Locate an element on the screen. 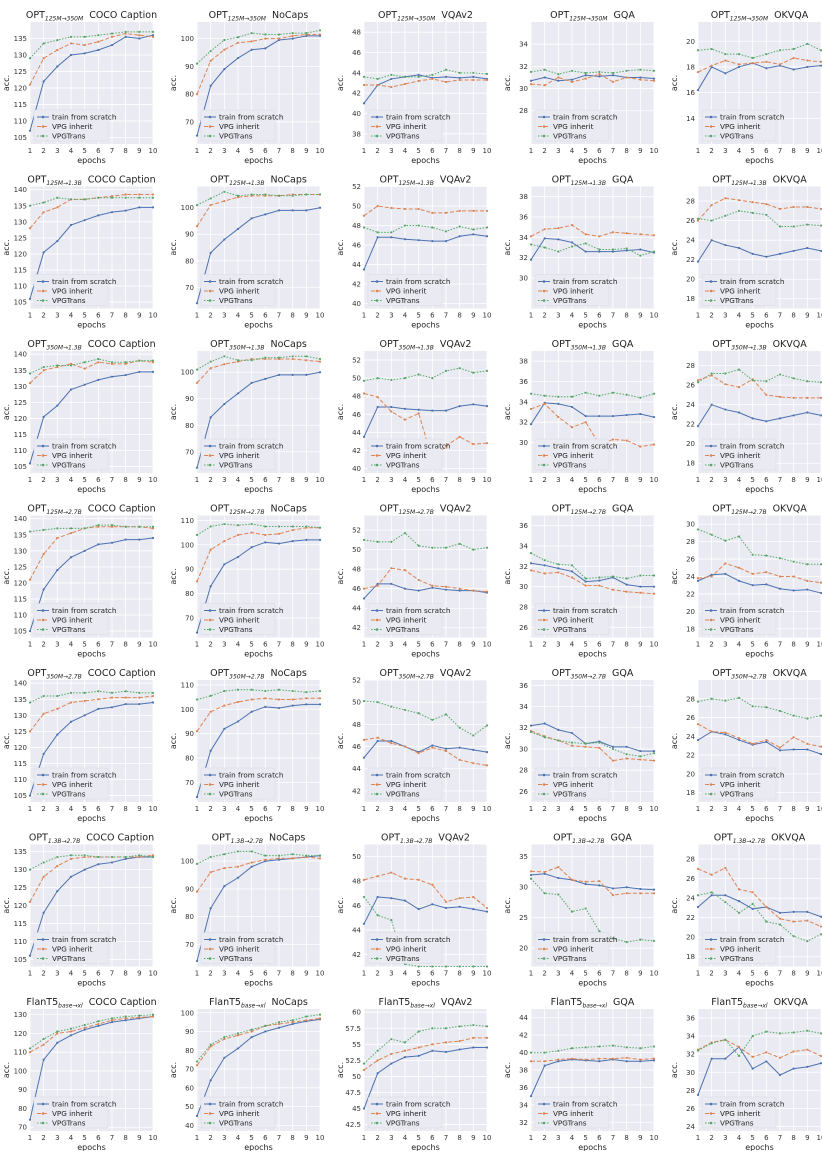 The image size is (822, 1155). y-tick-label: 50 is located at coordinates (189, 1107).